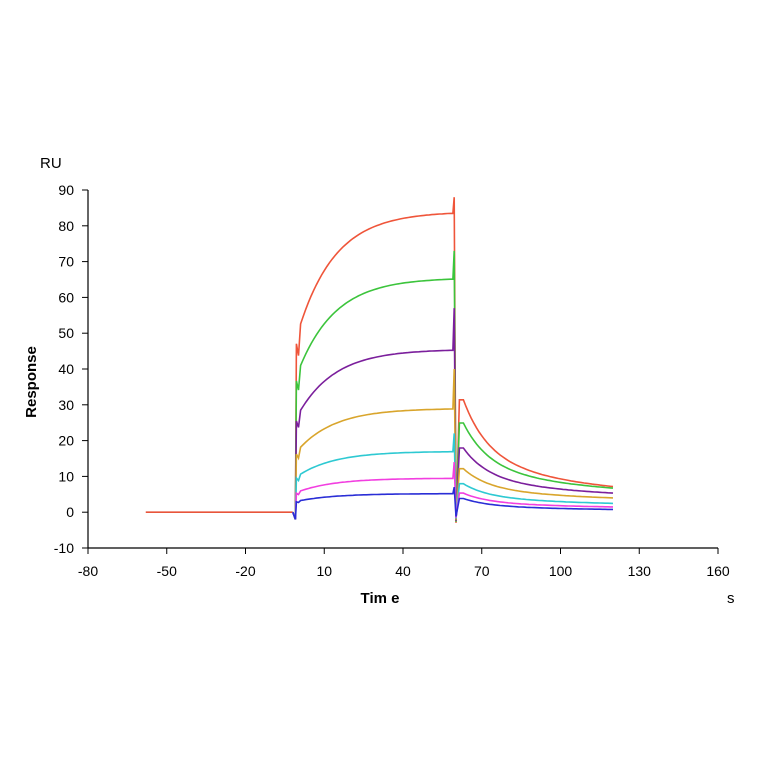 This screenshot has width=764, height=764. What do you see at coordinates (64, 548) in the screenshot?
I see `y-tick-label: -10` at bounding box center [64, 548].